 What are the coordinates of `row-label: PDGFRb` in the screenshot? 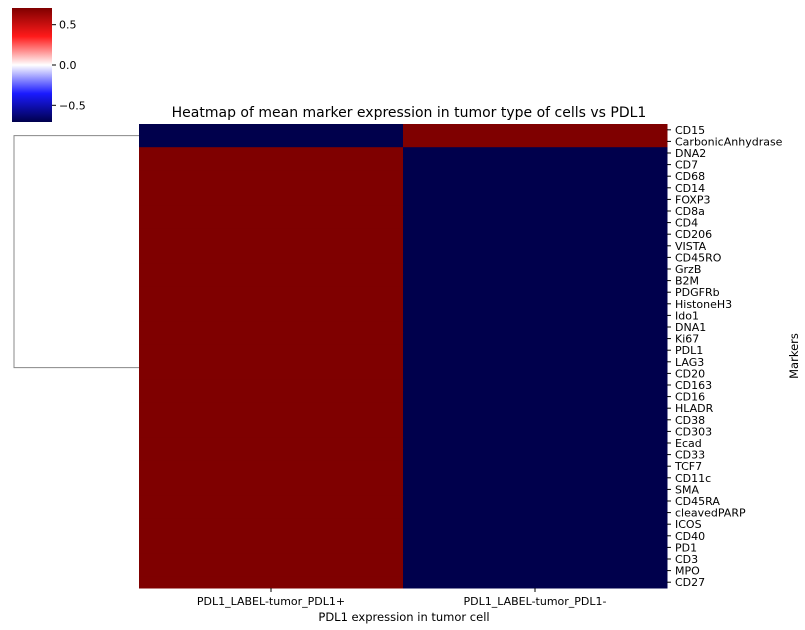 It's located at (697, 292).